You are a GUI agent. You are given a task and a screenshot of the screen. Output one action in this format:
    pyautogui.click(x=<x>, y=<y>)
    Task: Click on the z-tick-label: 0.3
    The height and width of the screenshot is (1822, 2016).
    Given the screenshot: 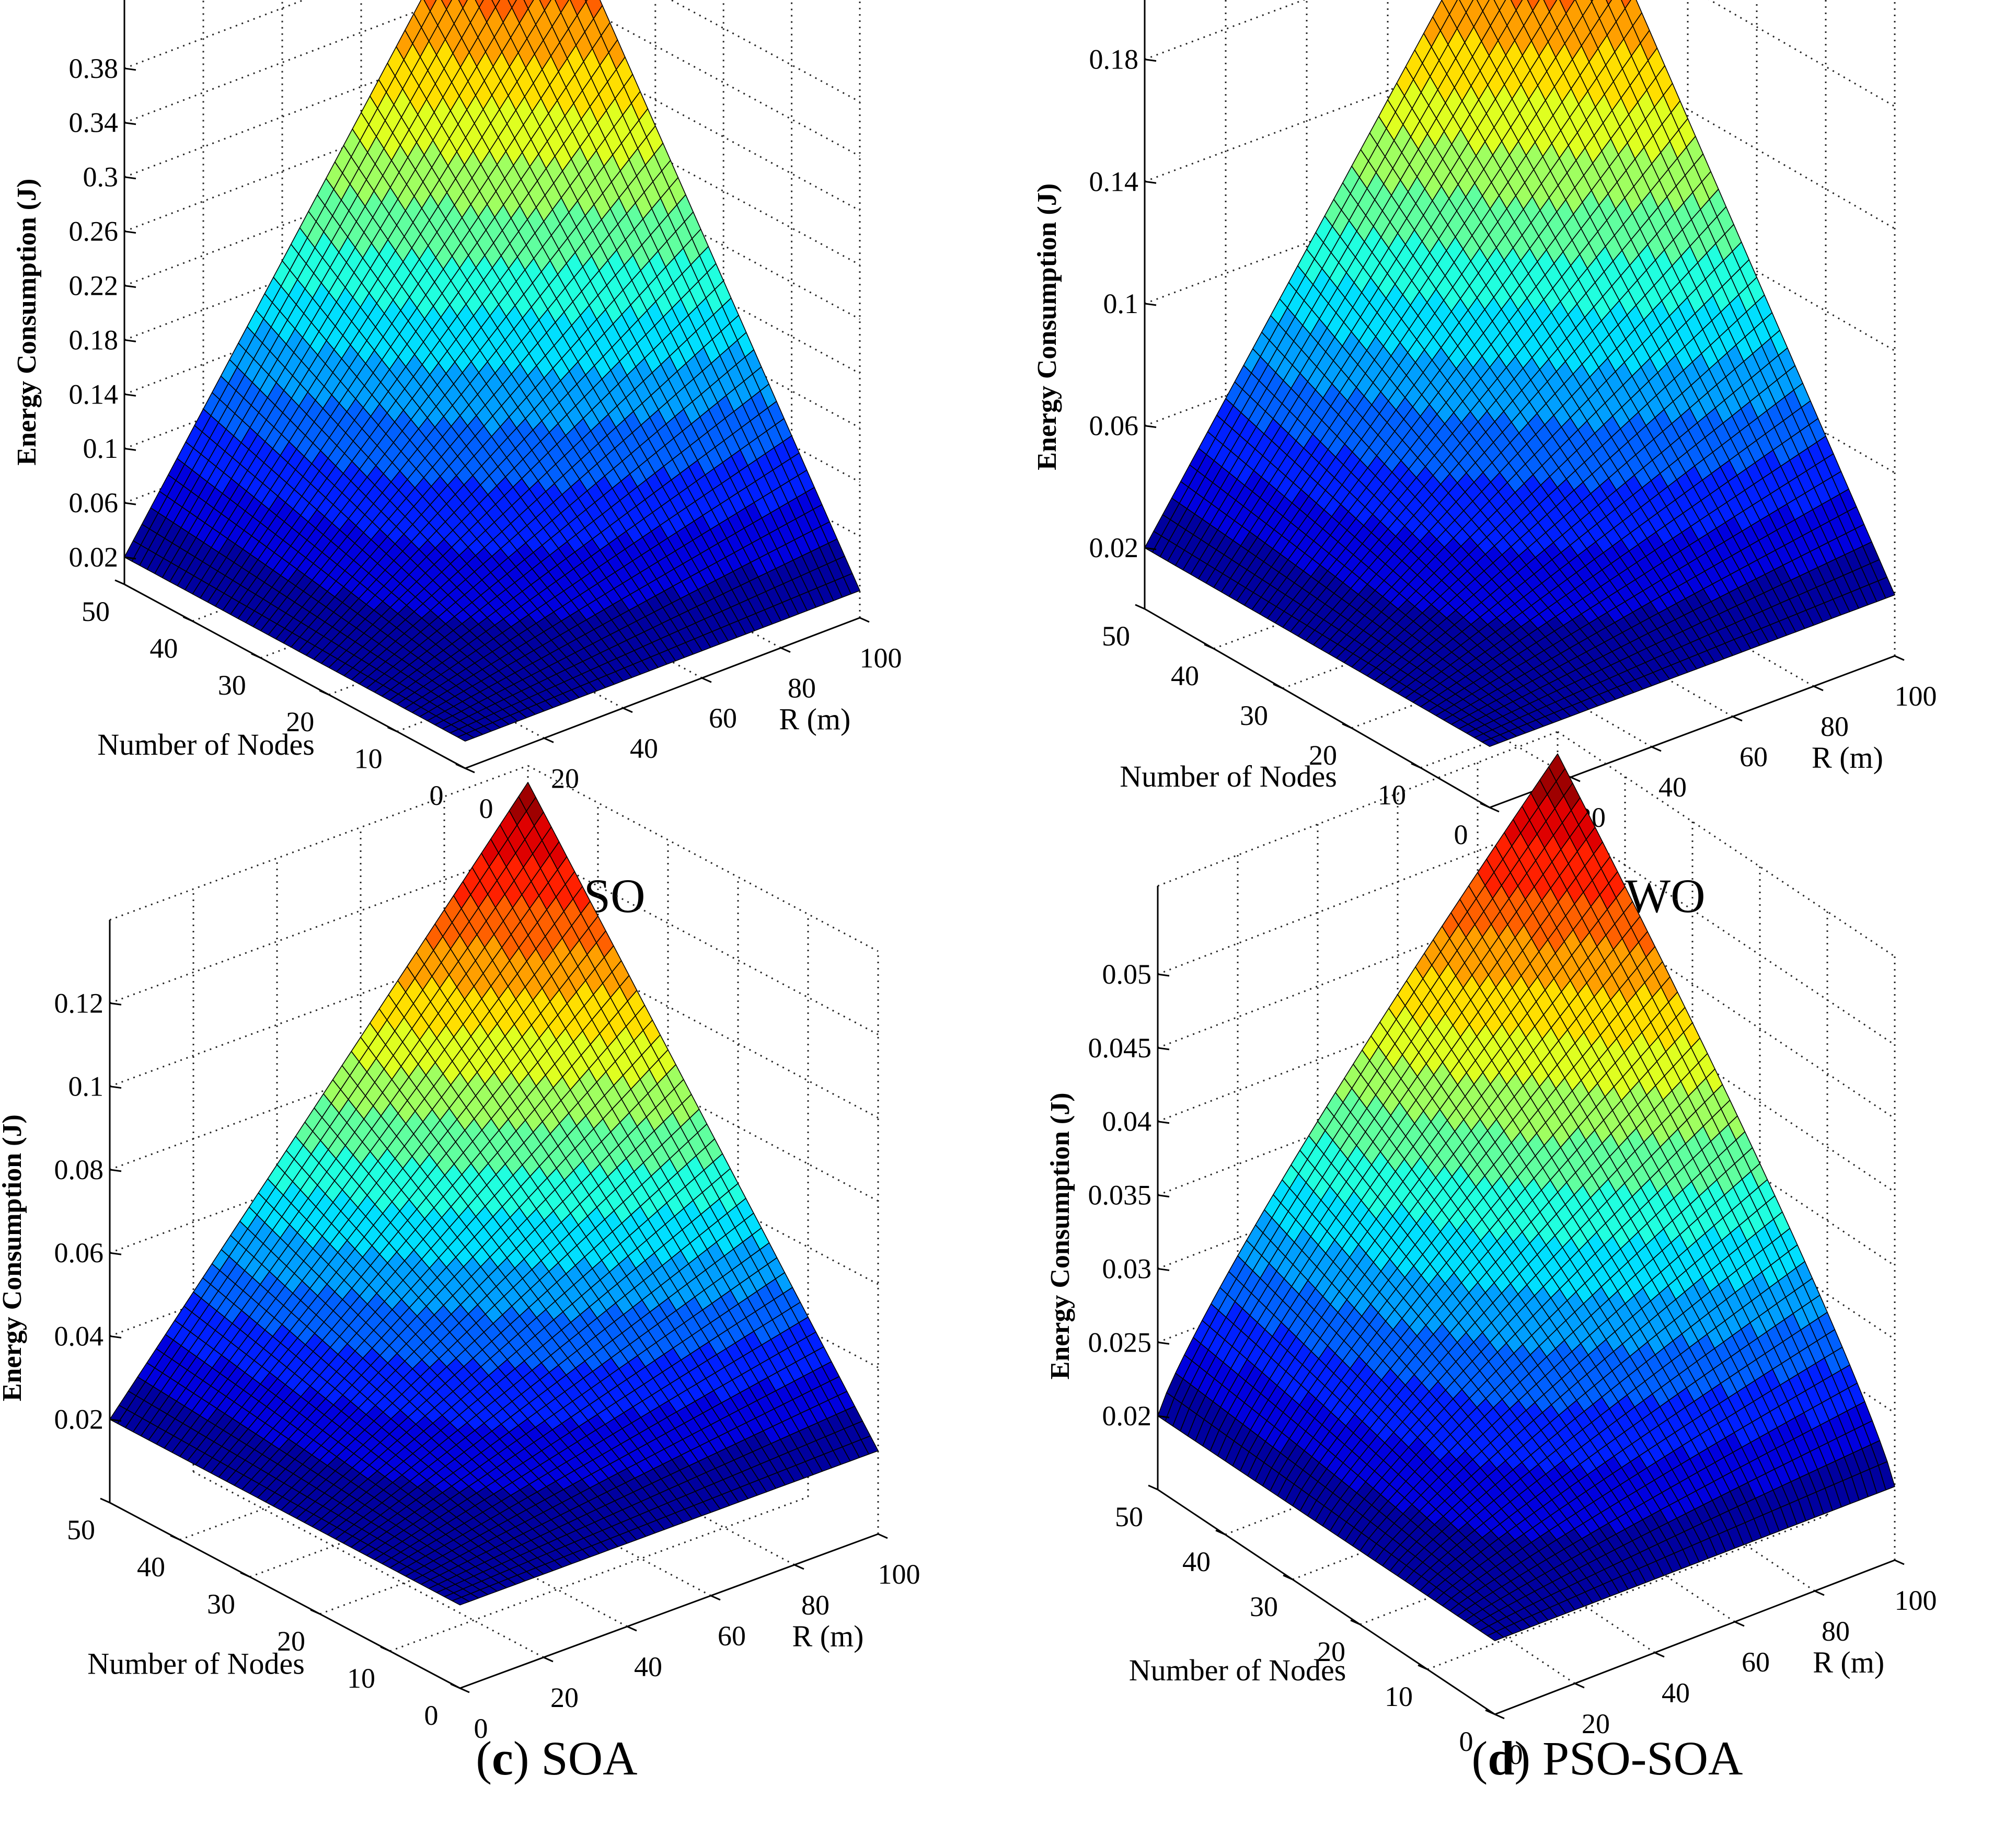 What is the action you would take?
    pyautogui.click(x=101, y=177)
    